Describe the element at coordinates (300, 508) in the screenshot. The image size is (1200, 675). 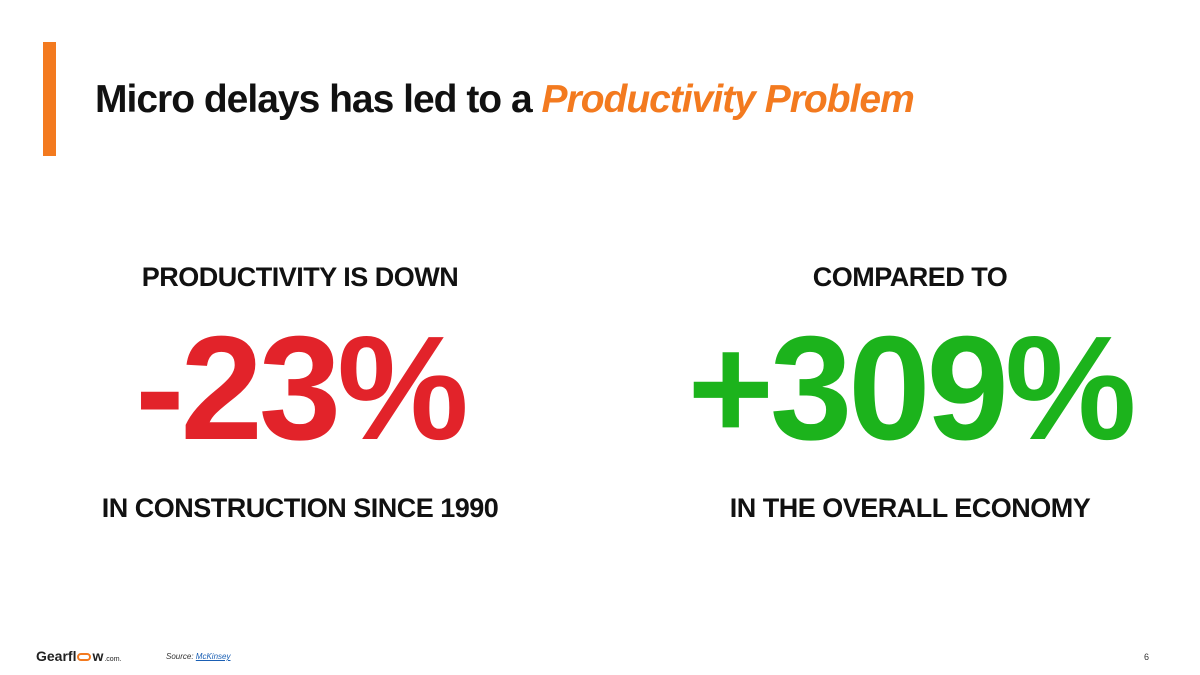
I see `stat-subcaption: IN CONSTRUCTION SINCE 1990` at that location.